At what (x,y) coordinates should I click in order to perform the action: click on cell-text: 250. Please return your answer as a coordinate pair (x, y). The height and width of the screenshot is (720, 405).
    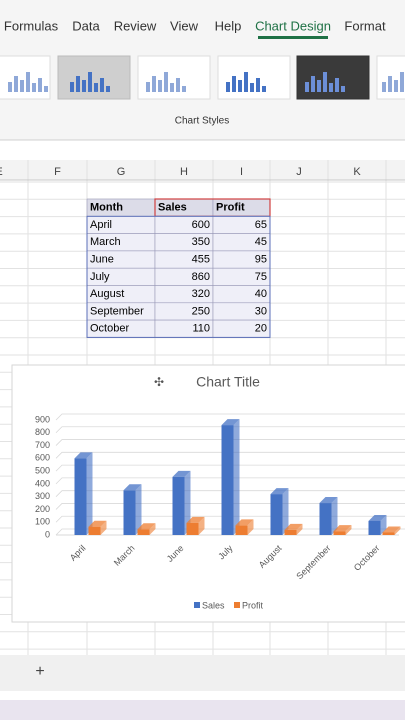
    Looking at the image, I should click on (201, 311).